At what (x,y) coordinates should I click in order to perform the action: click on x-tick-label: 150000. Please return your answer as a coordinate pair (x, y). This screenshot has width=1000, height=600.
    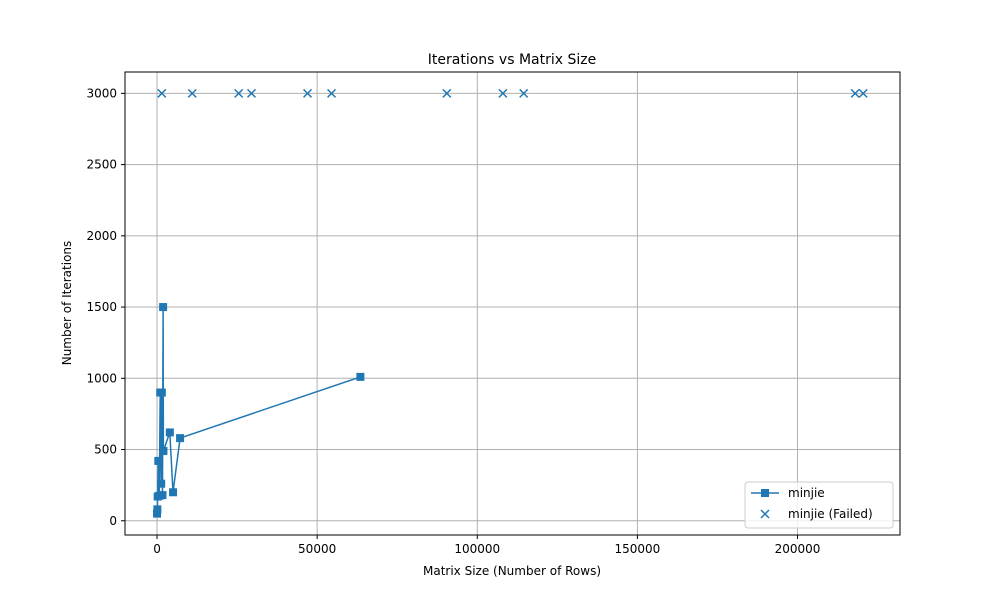
    Looking at the image, I should click on (637, 549).